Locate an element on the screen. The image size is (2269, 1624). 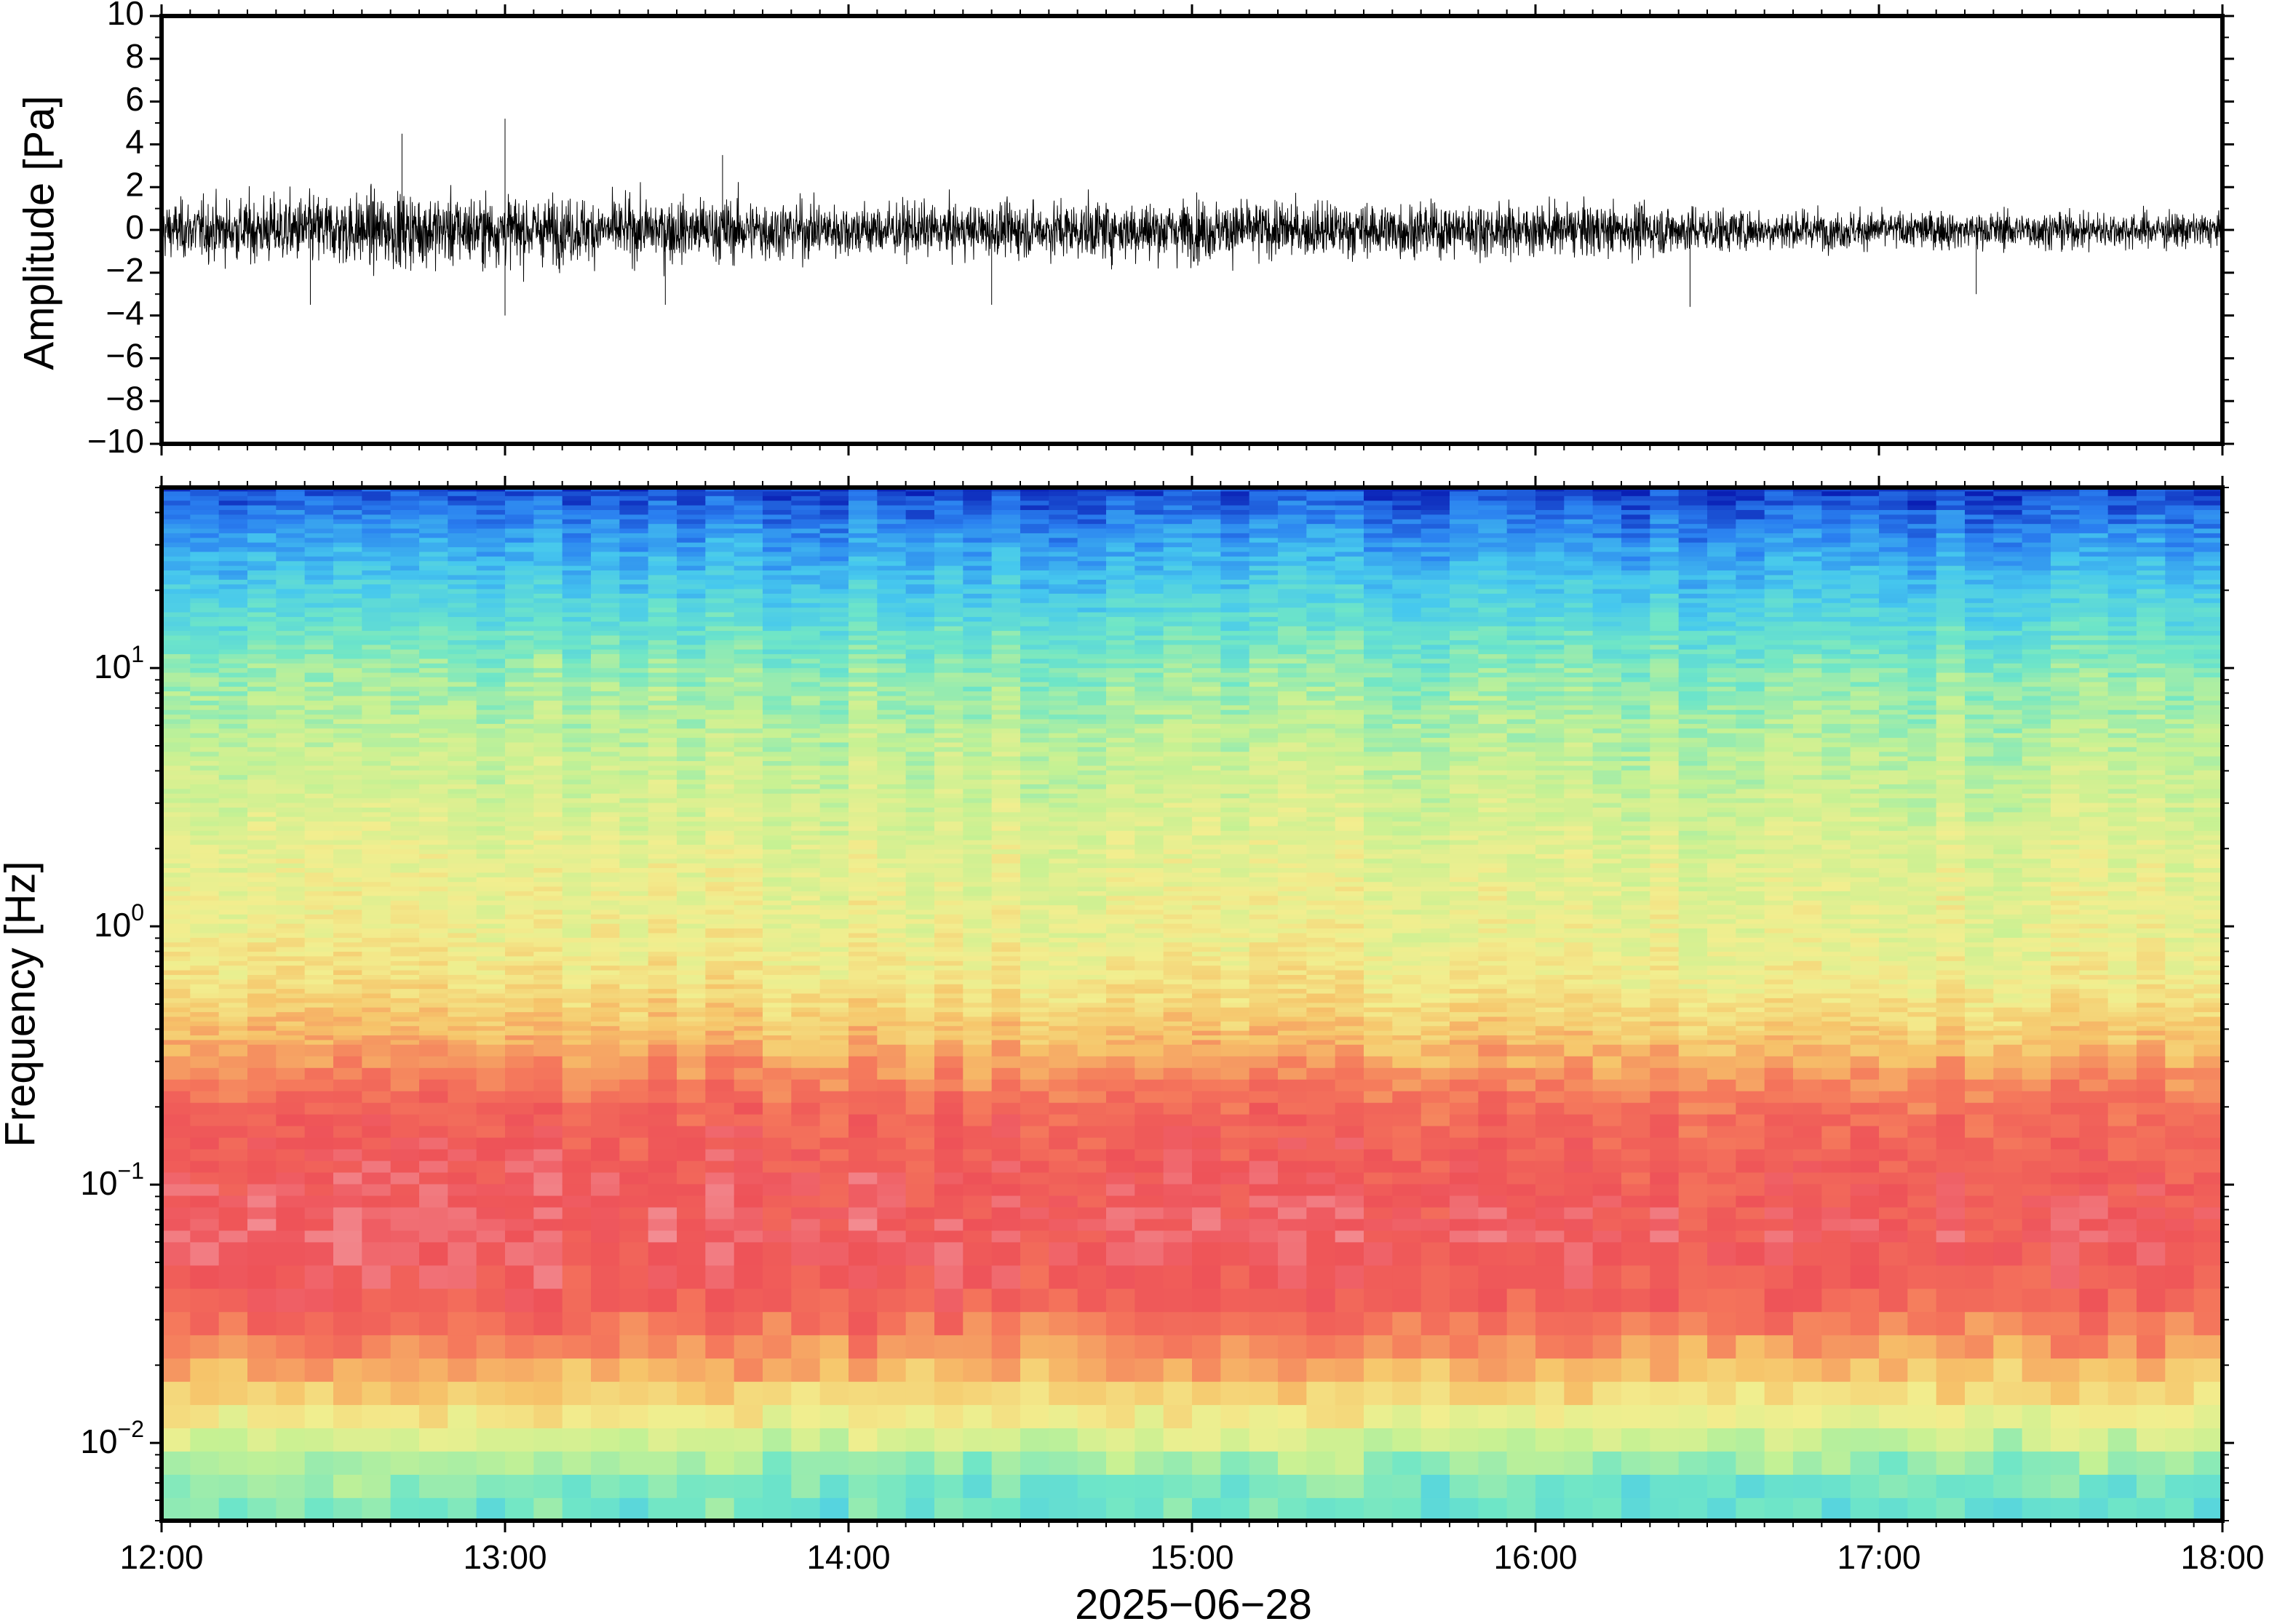
waveform-y-tick: 10 is located at coordinates (1170, 16).